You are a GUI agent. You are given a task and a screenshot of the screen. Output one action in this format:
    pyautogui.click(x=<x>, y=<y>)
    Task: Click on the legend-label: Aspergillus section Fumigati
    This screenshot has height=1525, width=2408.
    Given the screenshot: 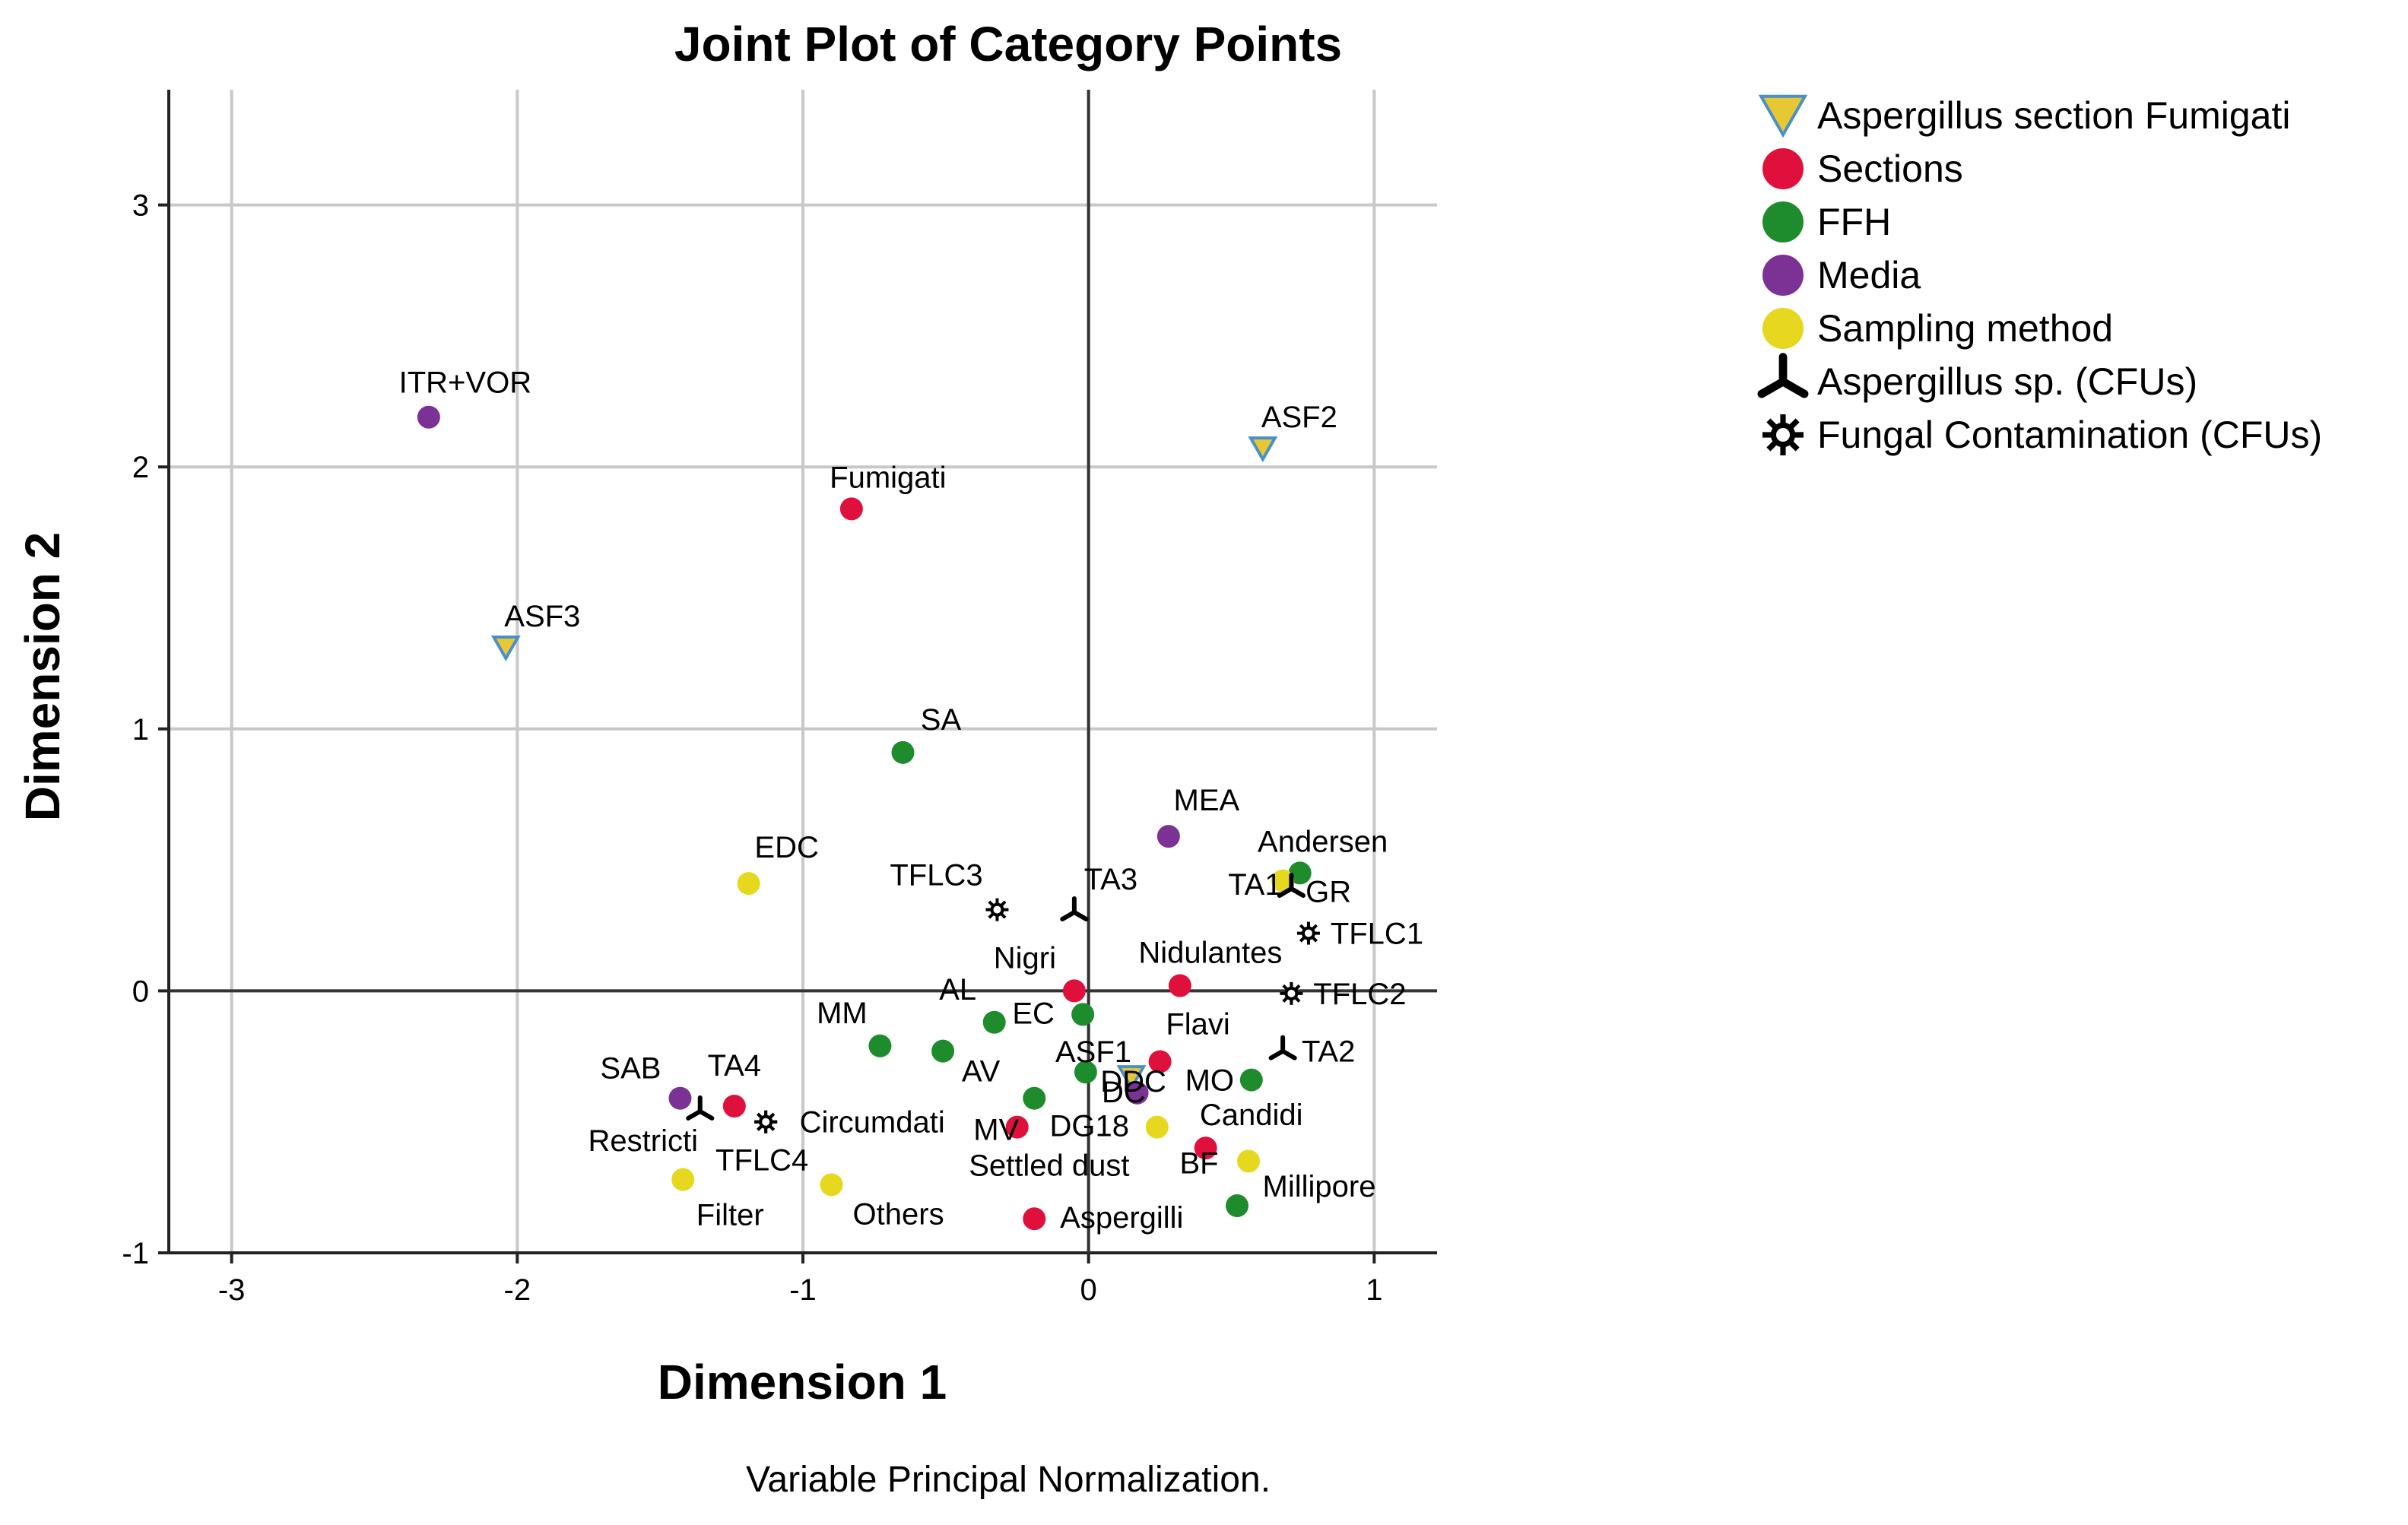 What is the action you would take?
    pyautogui.click(x=2054, y=115)
    